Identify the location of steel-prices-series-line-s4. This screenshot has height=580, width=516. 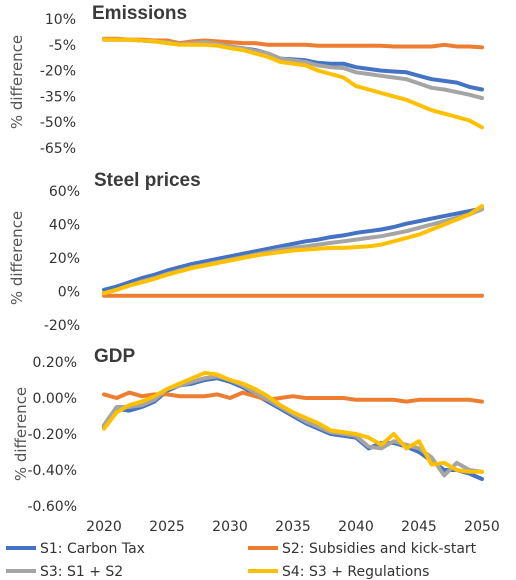
(293, 250).